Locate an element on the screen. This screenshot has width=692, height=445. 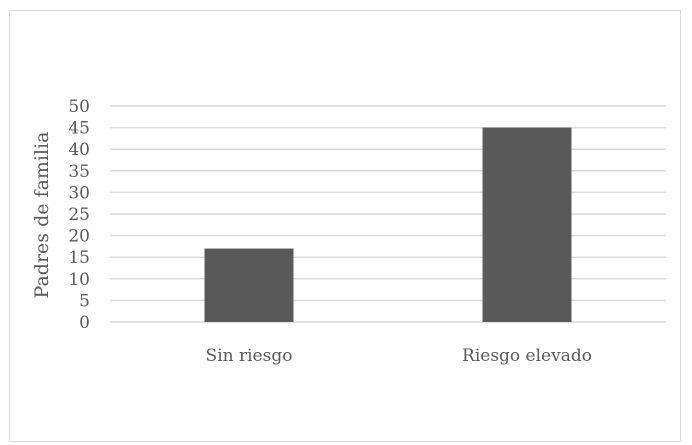
y-tick-label: 20 is located at coordinates (79, 237).